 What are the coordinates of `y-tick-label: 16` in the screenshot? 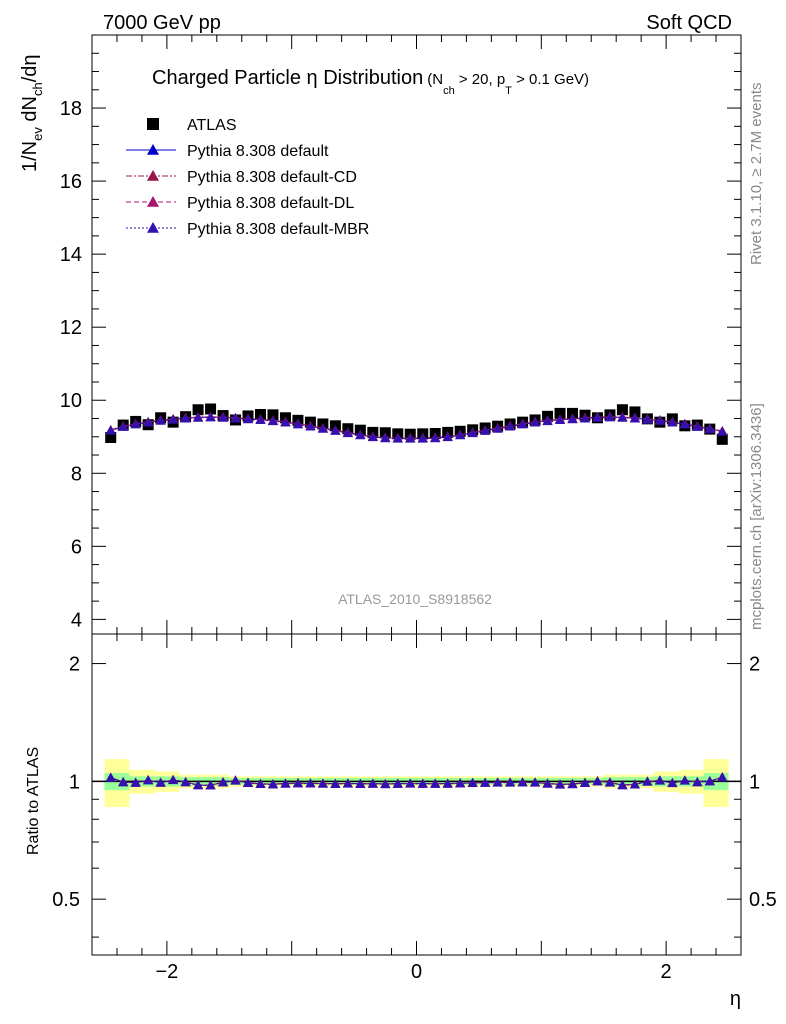 It's located at (71, 182).